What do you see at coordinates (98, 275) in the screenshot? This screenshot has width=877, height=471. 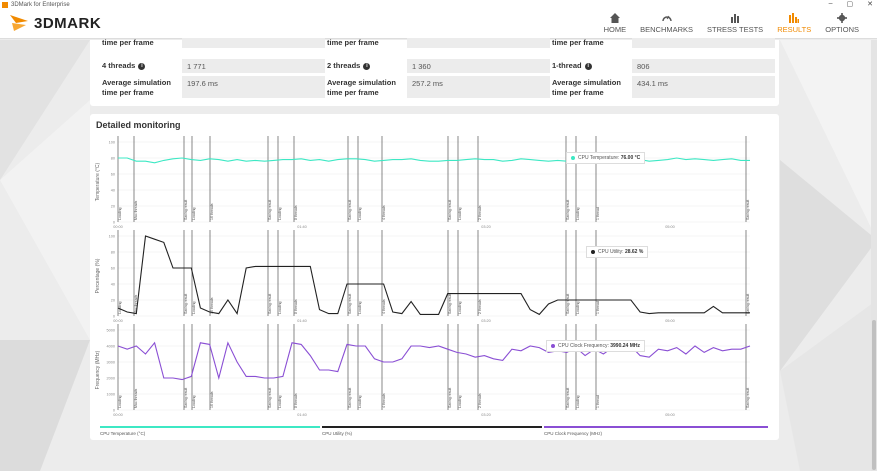 I see `y-axis-label: Percentage (%)` at bounding box center [98, 275].